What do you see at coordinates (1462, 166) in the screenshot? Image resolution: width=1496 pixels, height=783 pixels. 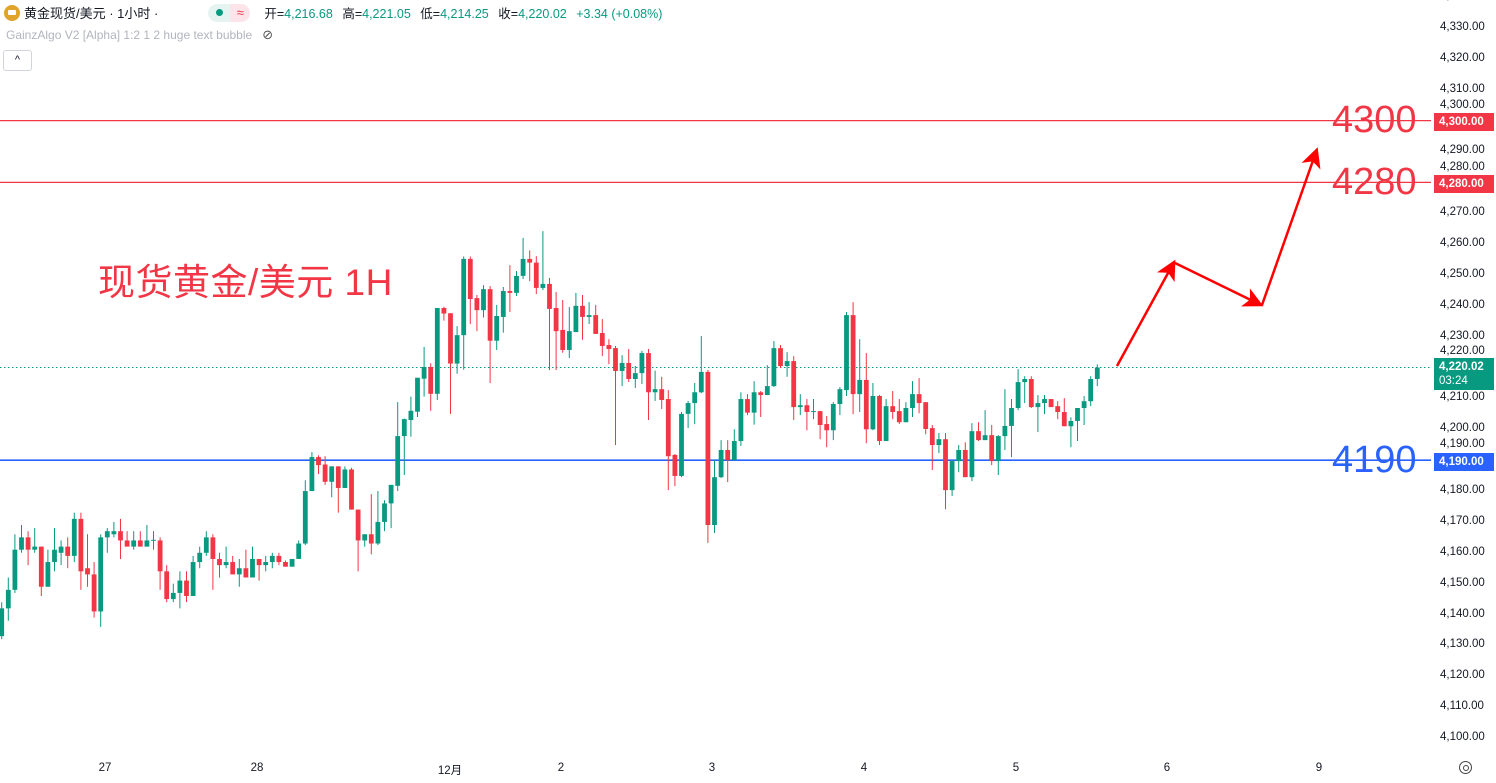 I see `price-tick: 4,280.00` at bounding box center [1462, 166].